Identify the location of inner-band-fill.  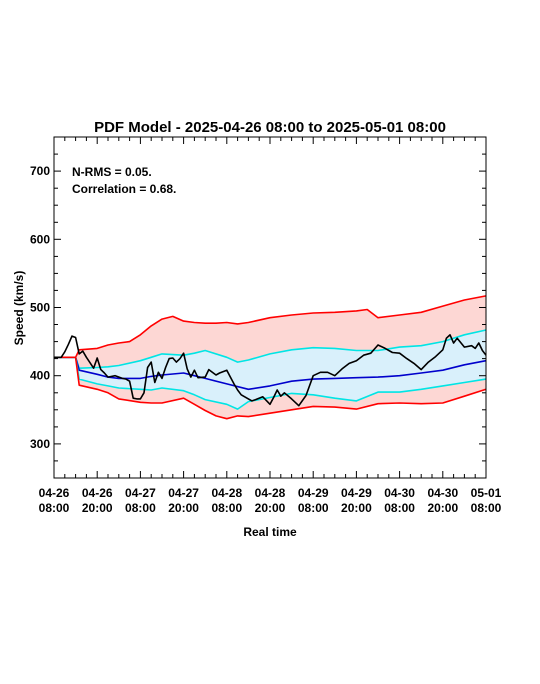
(270, 370).